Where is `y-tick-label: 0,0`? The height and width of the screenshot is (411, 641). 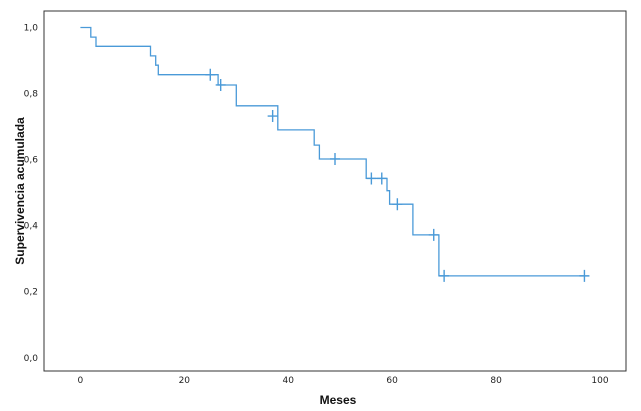 y-tick-label: 0,0 is located at coordinates (31, 359).